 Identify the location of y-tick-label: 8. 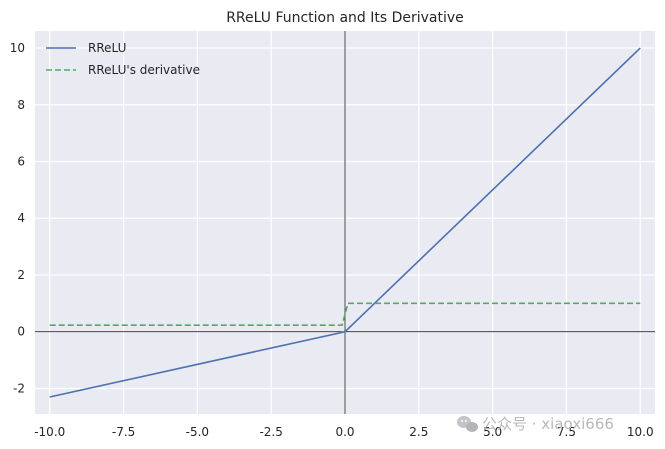
(21, 105).